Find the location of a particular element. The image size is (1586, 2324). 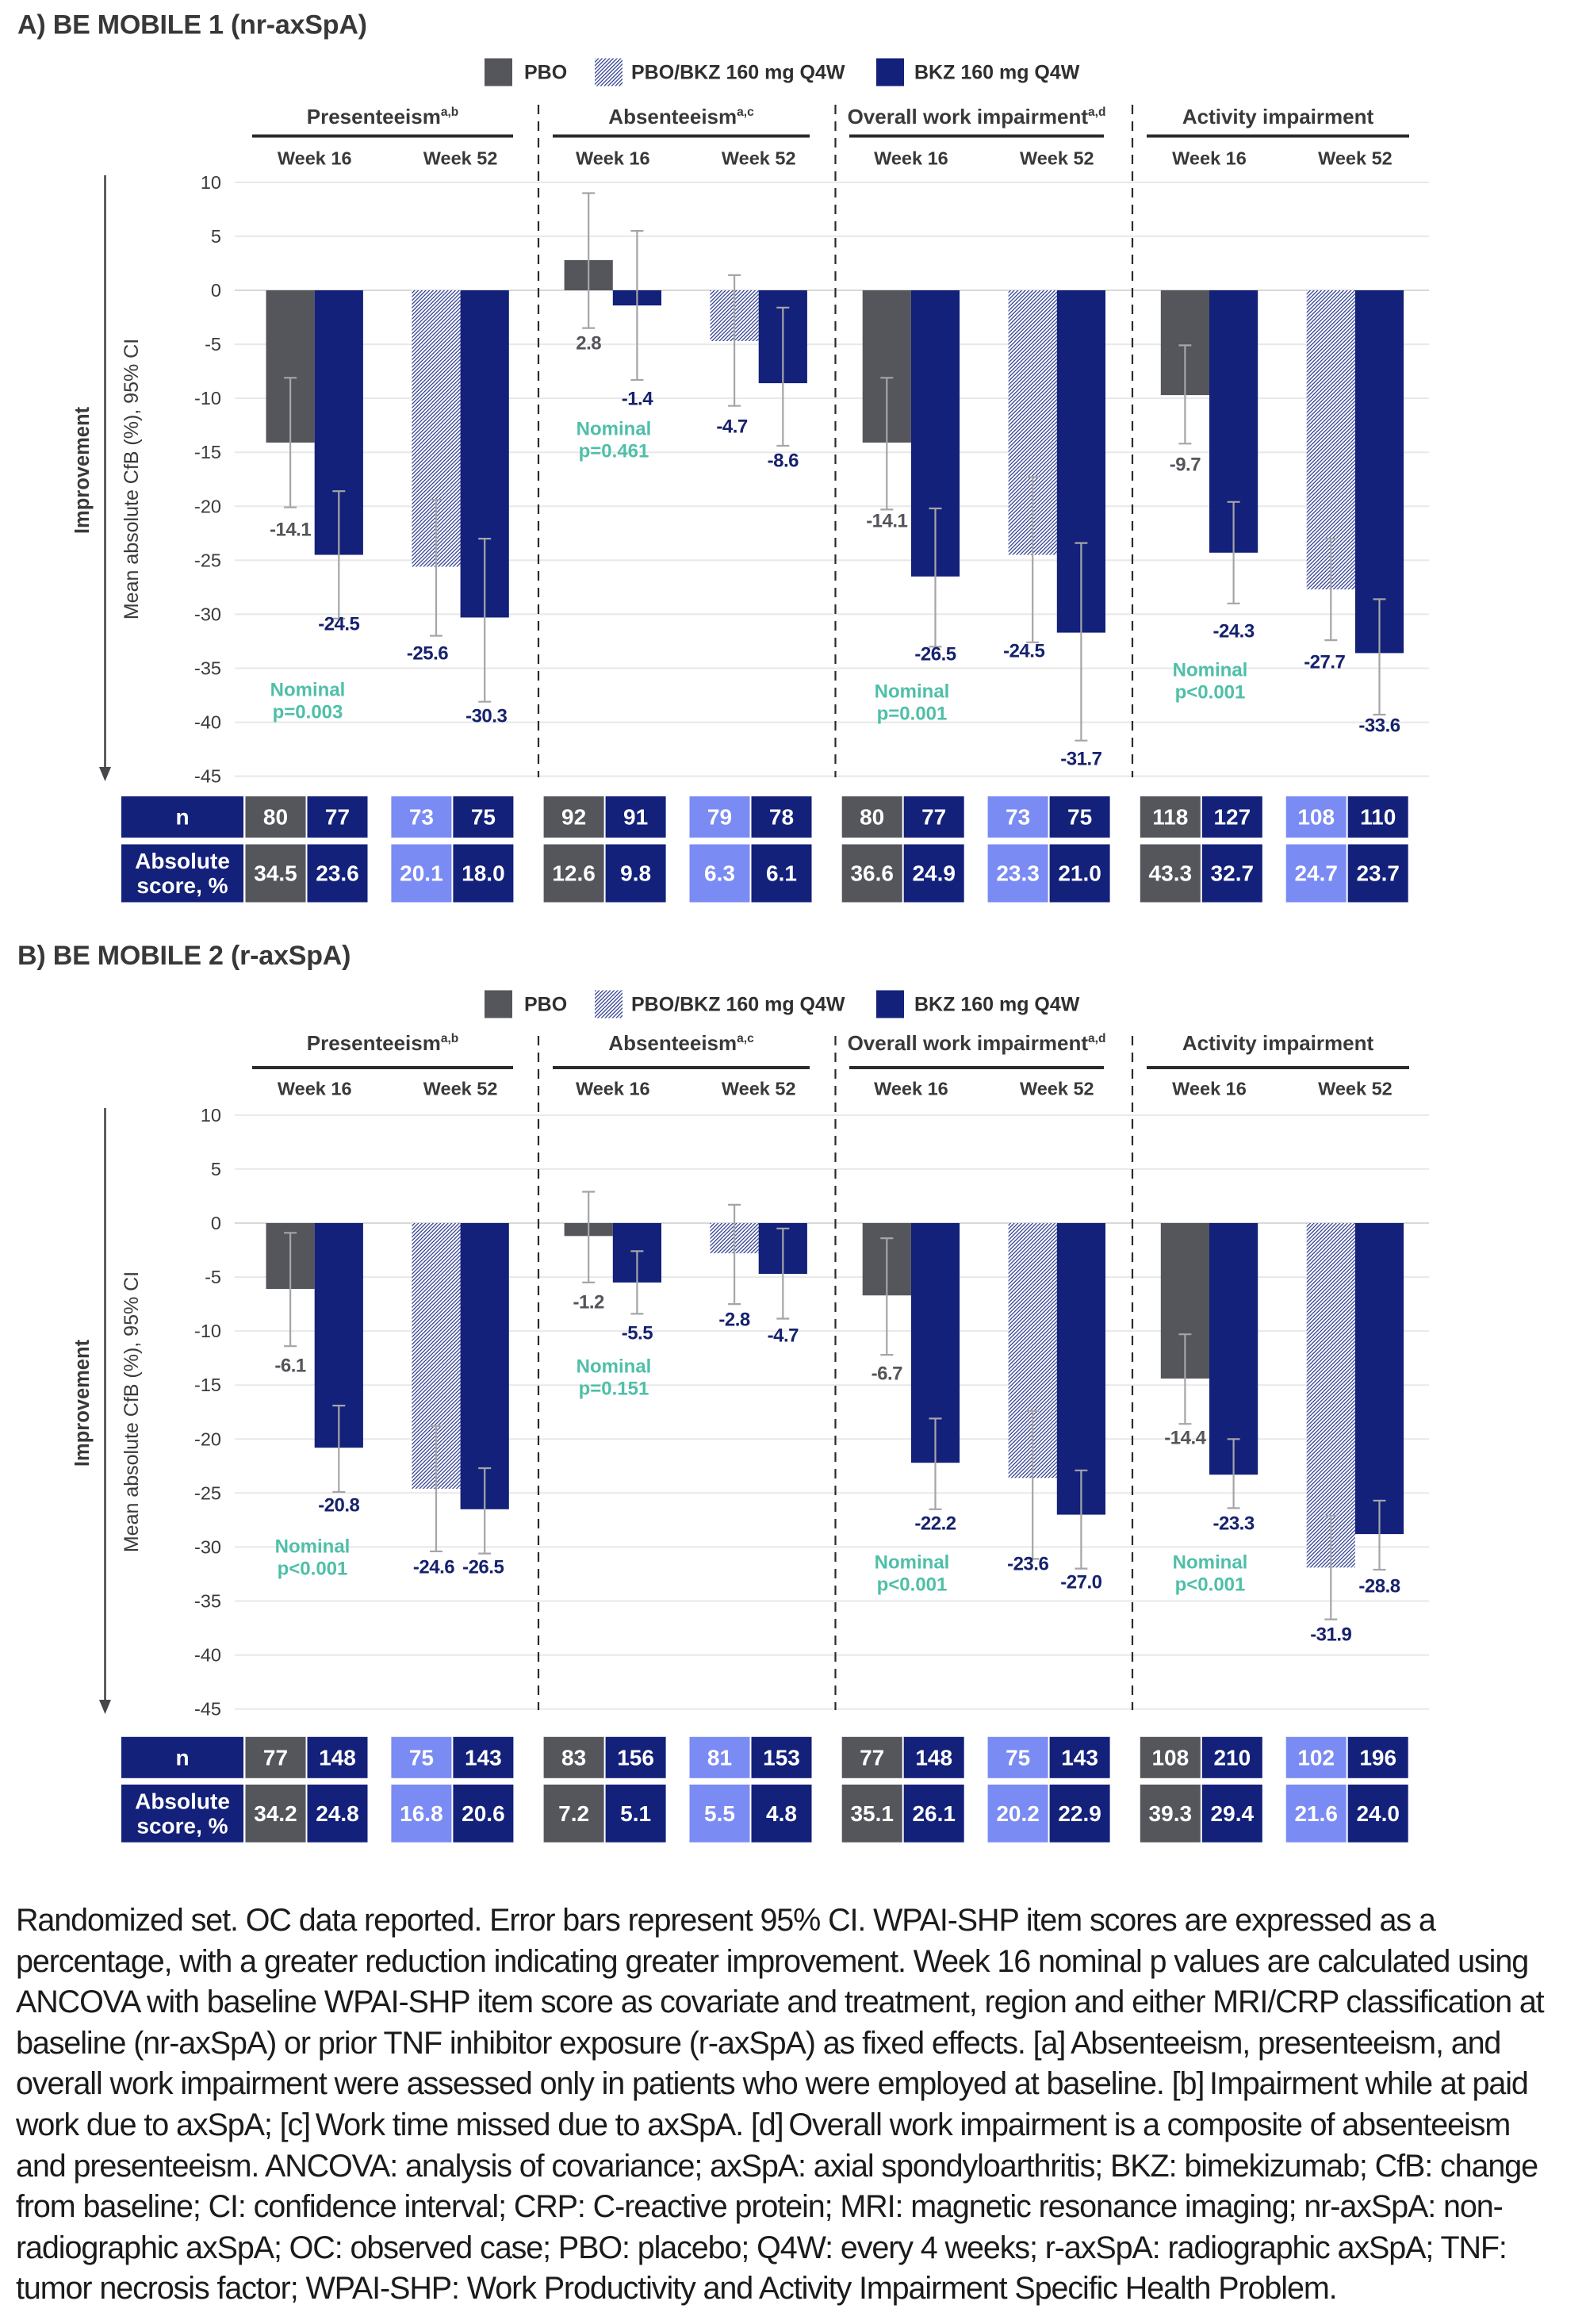

svg-text: -24.3 is located at coordinates (1233, 631).